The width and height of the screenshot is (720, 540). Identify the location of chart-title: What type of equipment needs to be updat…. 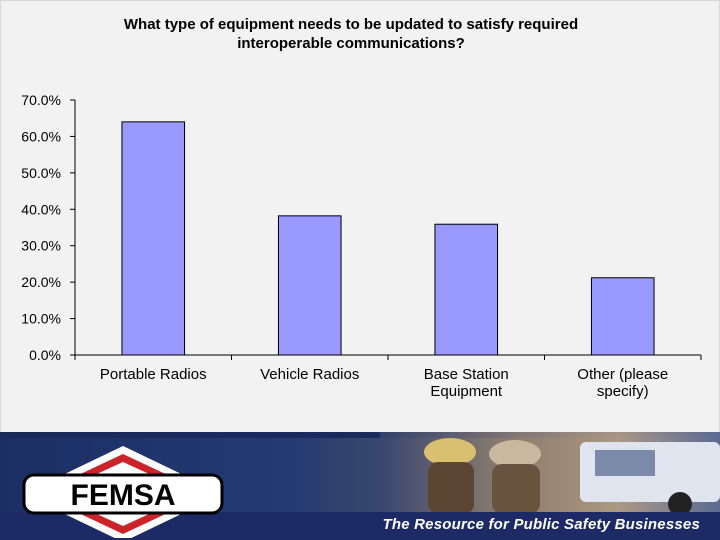
(351, 34).